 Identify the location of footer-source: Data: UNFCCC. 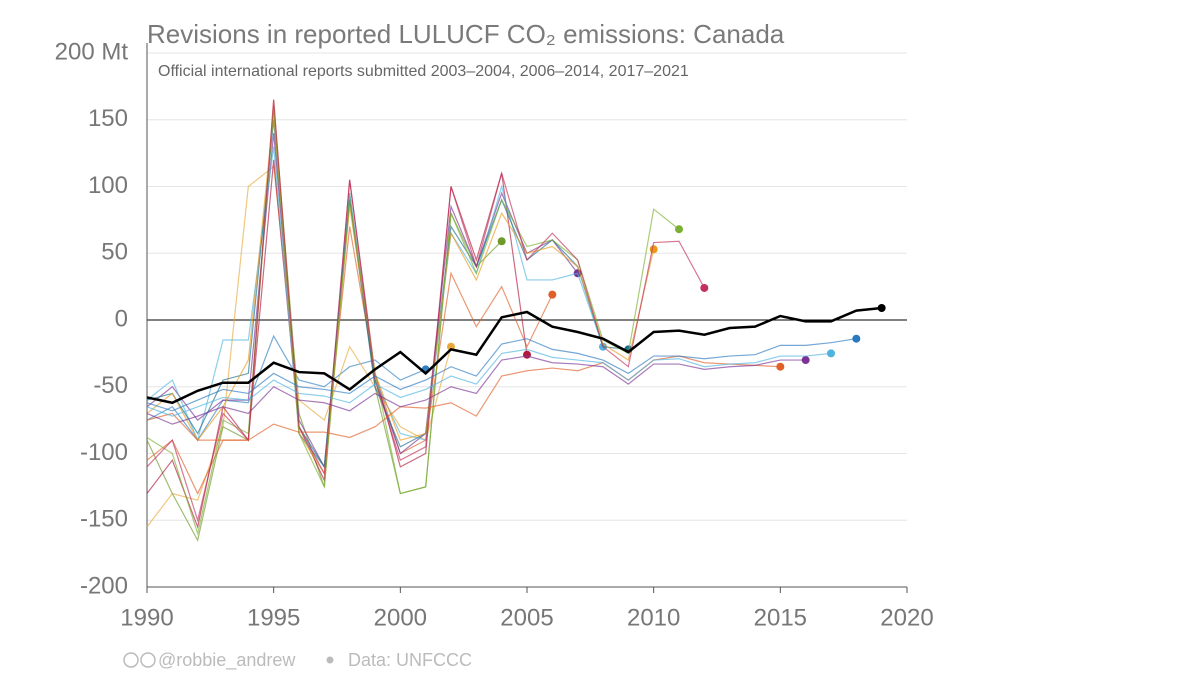
(410, 660).